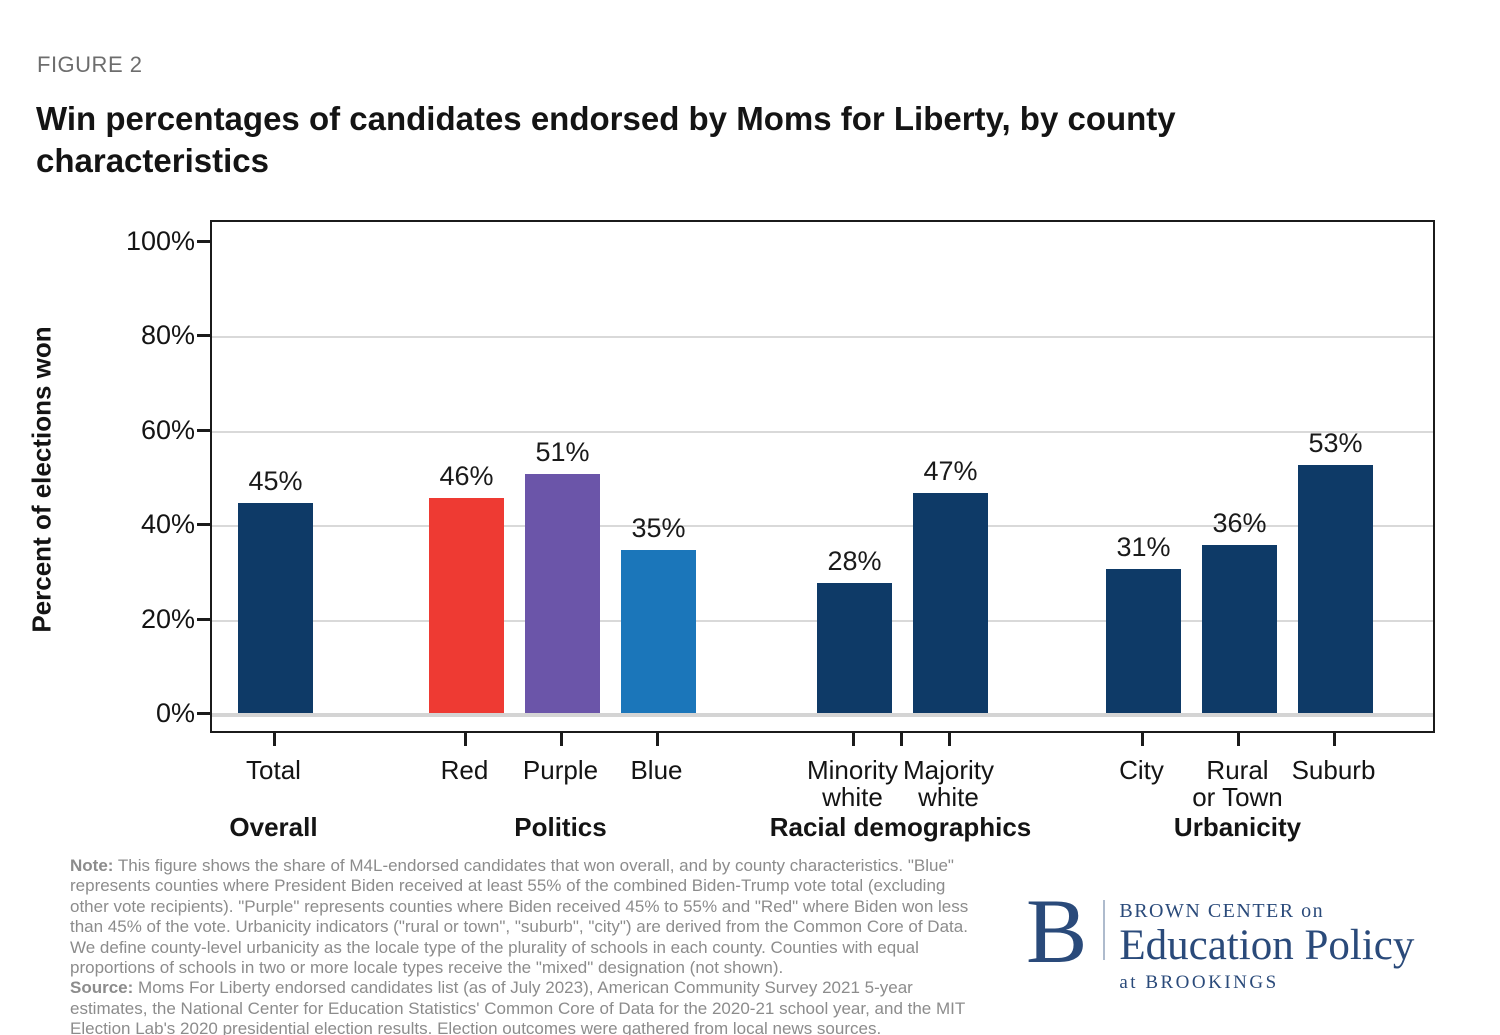  What do you see at coordinates (656, 770) in the screenshot?
I see `x-category-label-blue: Blue` at bounding box center [656, 770].